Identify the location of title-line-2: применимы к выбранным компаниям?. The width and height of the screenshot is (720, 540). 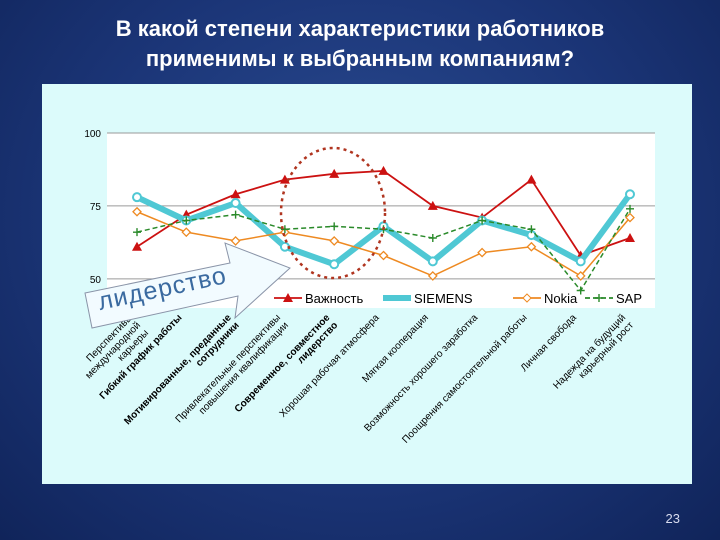
(360, 58).